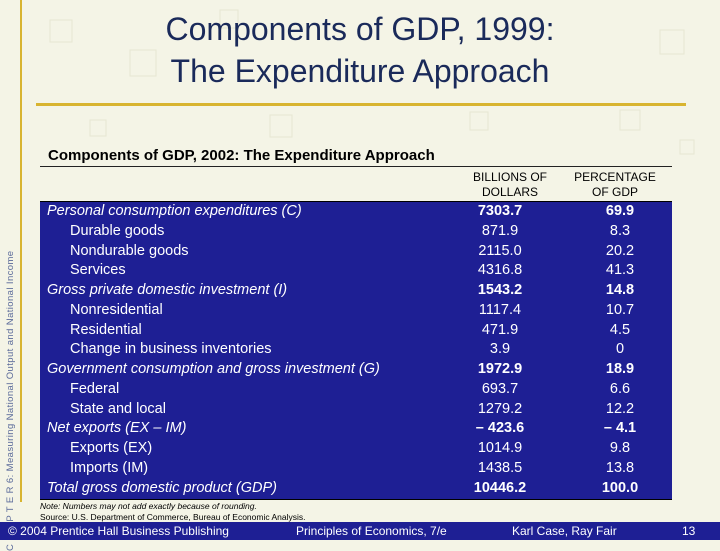 This screenshot has width=720, height=551. Describe the element at coordinates (129, 250) in the screenshot. I see `row-label: Nondurable goods` at that location.